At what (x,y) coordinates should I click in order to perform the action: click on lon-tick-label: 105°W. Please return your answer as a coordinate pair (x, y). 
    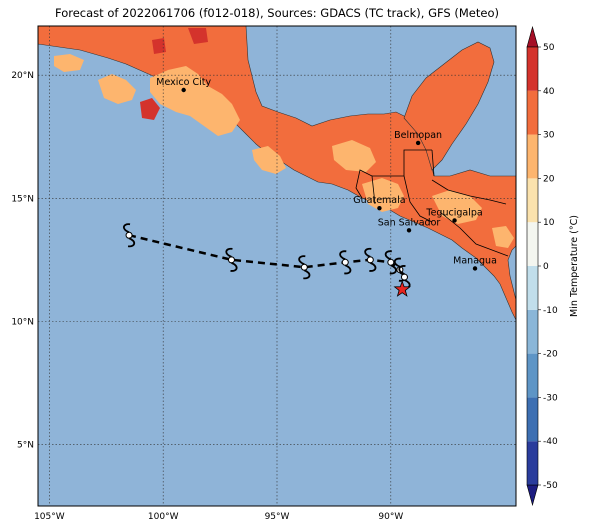
    Looking at the image, I should click on (49, 517).